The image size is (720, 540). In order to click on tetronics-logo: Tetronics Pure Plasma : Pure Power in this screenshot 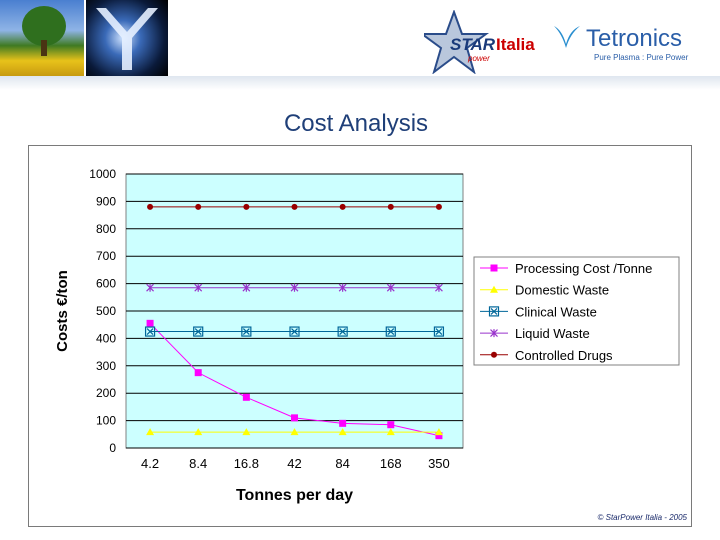, I will do `click(625, 43)`.